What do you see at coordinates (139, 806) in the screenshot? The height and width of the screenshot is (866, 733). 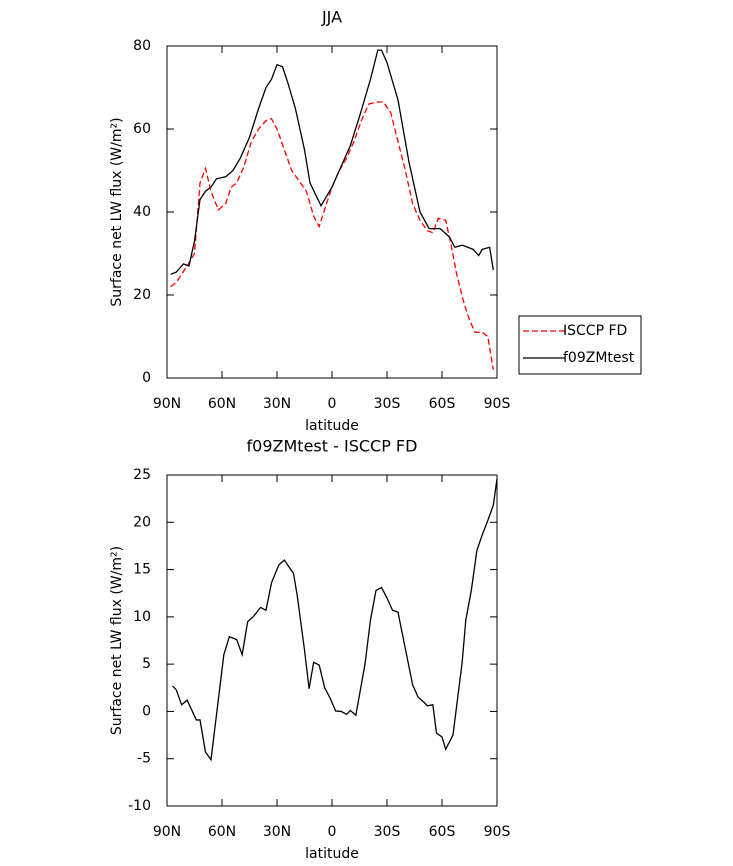 I see `y-tick-label: -10` at bounding box center [139, 806].